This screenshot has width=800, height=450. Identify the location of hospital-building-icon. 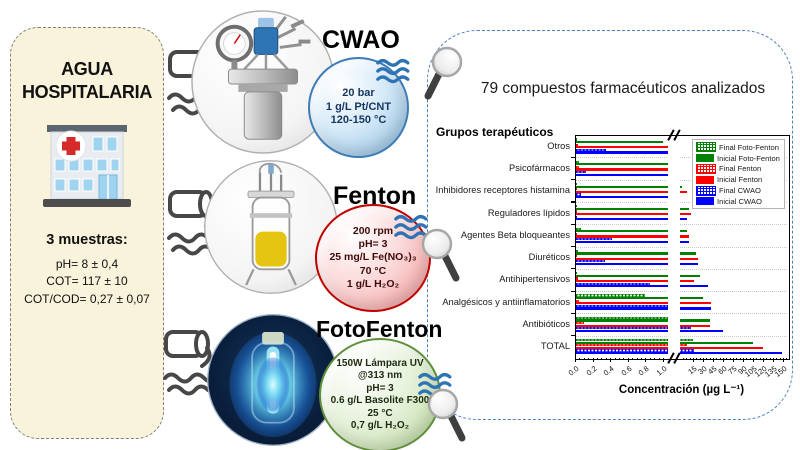
(87, 166).